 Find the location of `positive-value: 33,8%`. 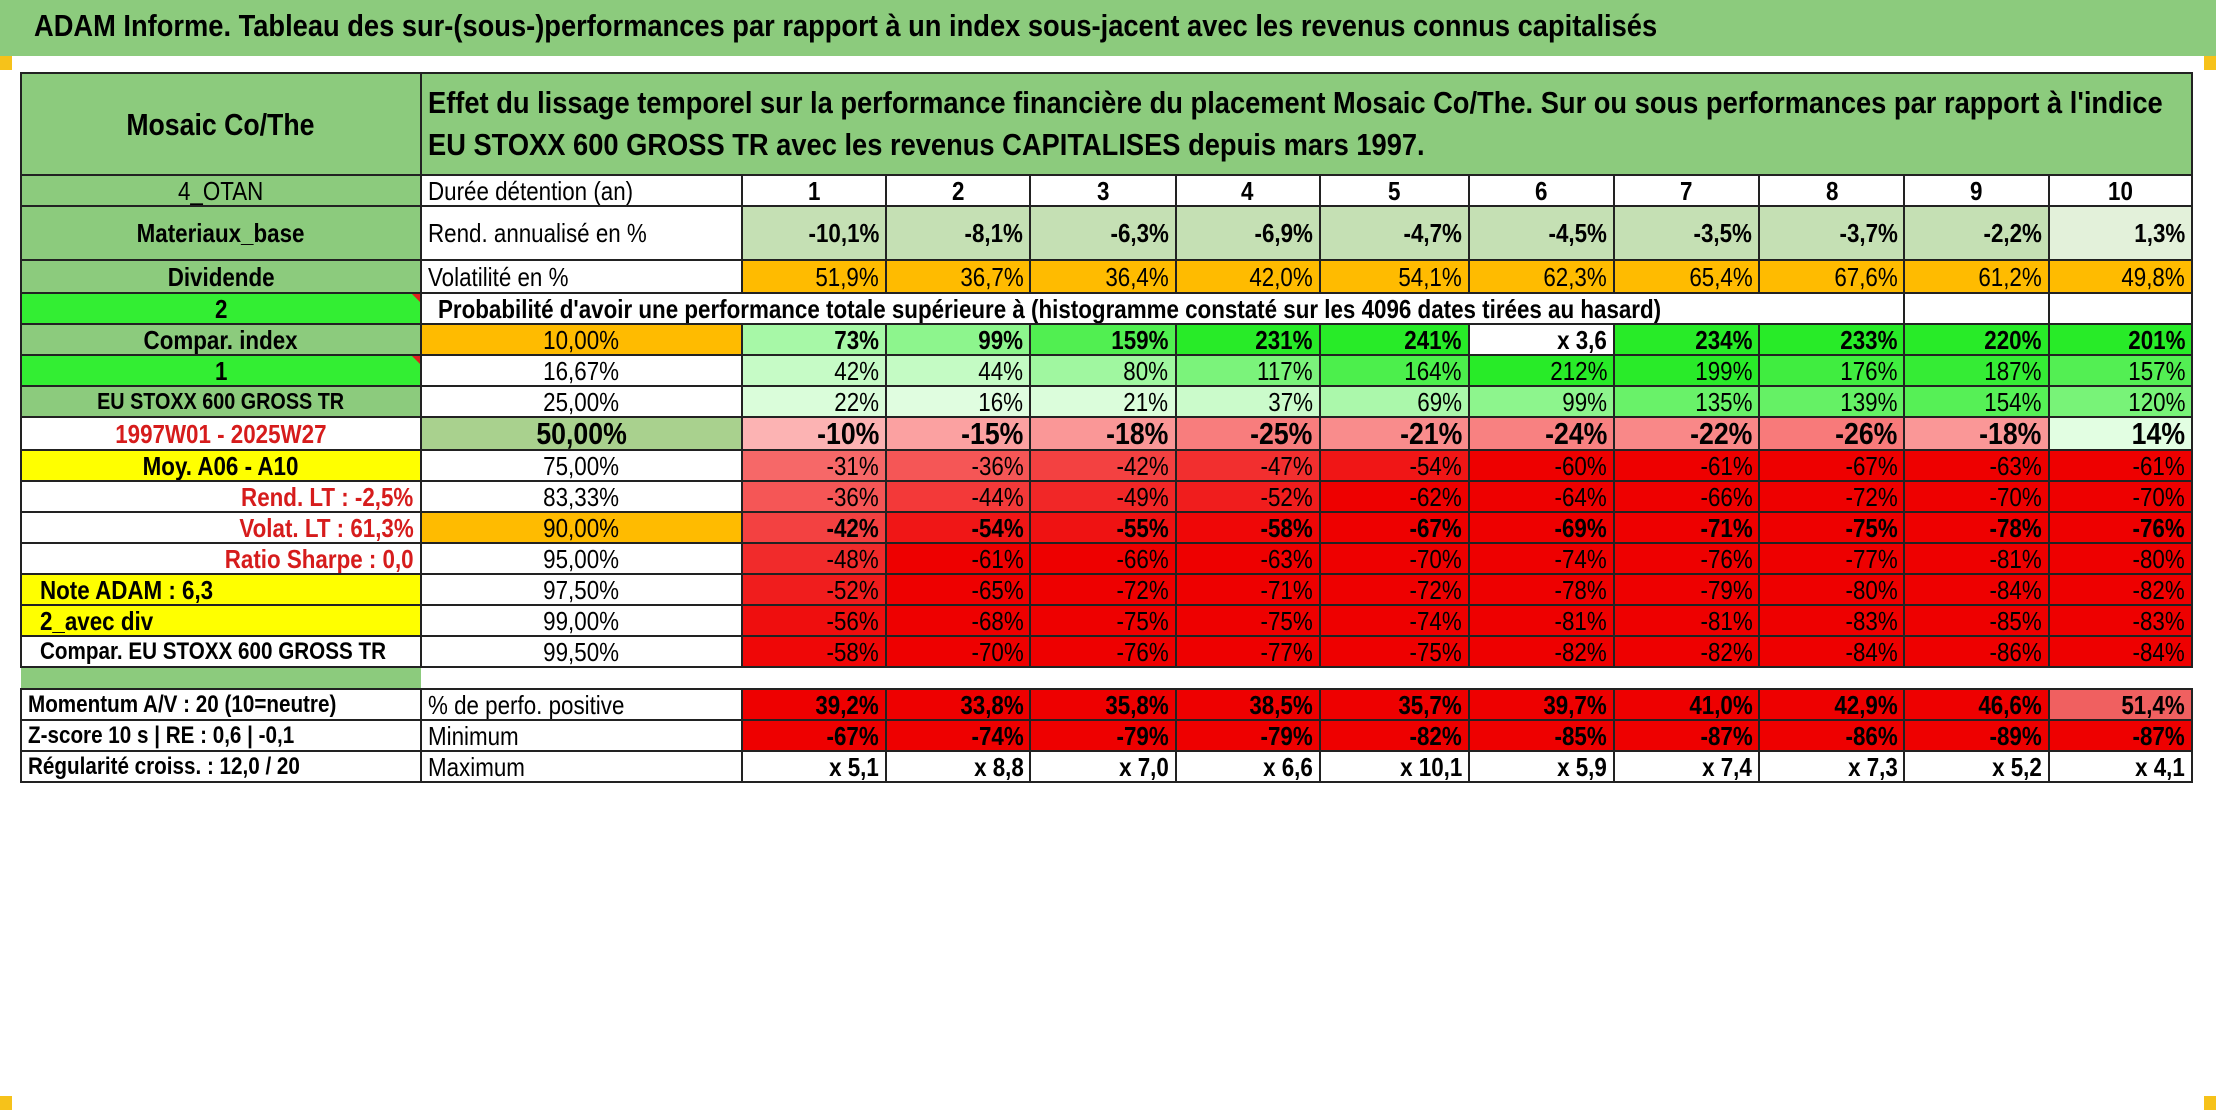

positive-value: 33,8% is located at coordinates (958, 704).